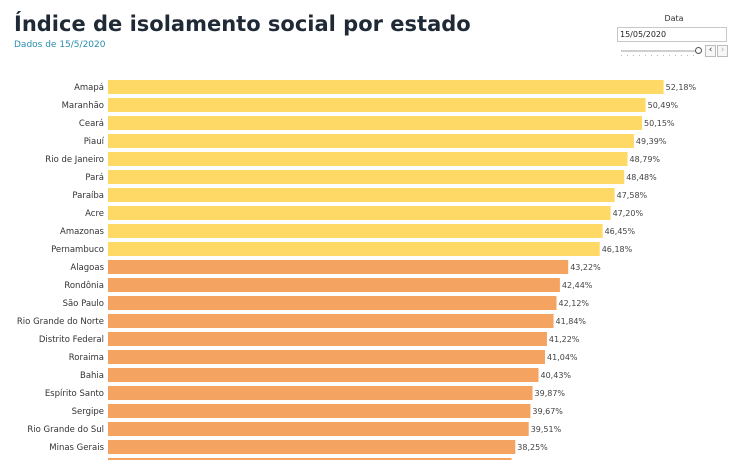 The width and height of the screenshot is (750, 460). Describe the element at coordinates (546, 429) in the screenshot. I see `value-label: 39,51%` at that location.